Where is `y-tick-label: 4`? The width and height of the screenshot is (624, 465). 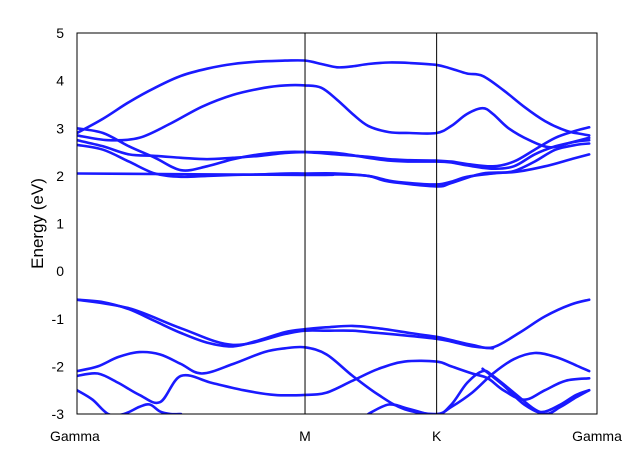 y-tick-label: 4 is located at coordinates (60, 81).